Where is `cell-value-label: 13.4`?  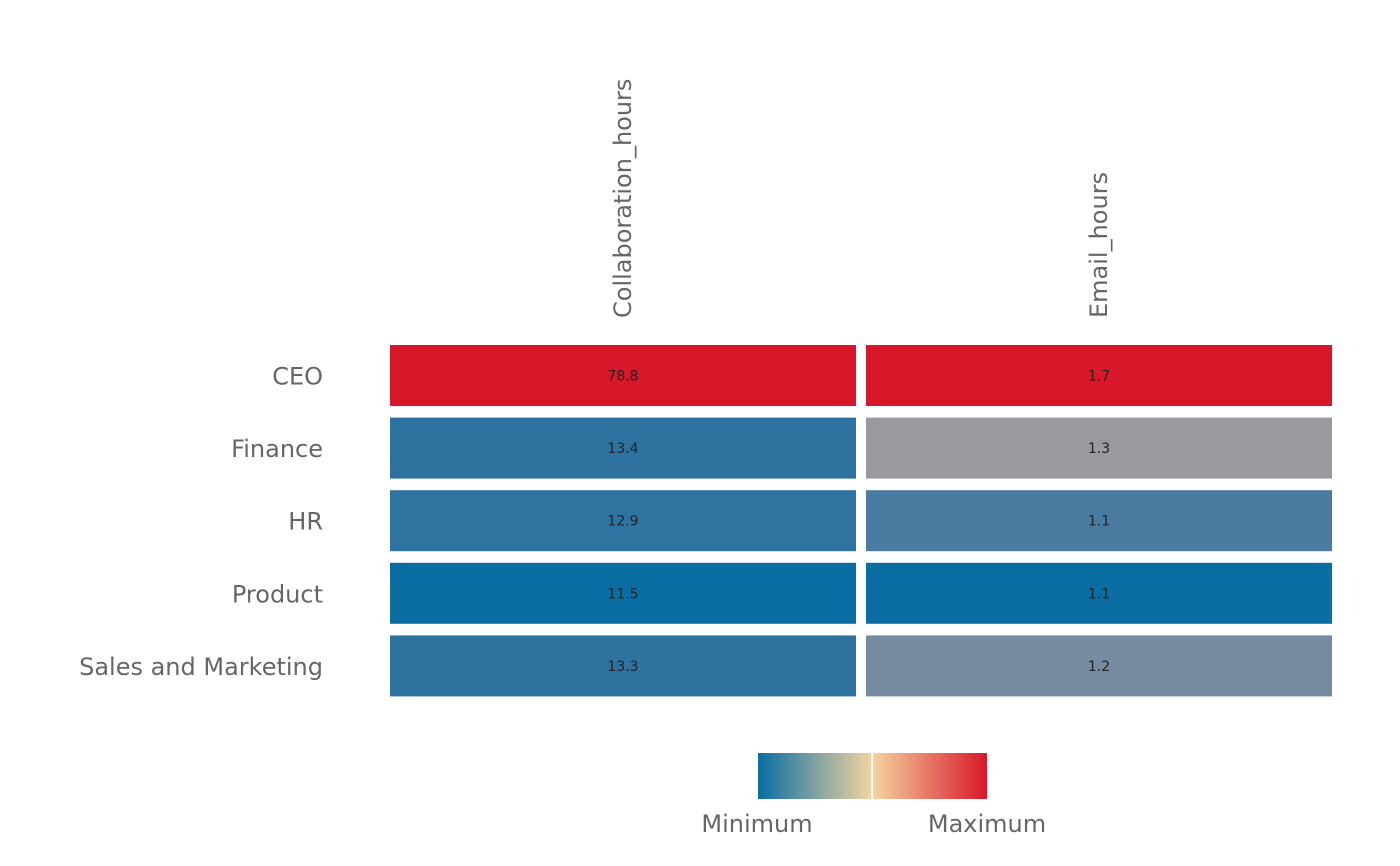 cell-value-label: 13.4 is located at coordinates (622, 449).